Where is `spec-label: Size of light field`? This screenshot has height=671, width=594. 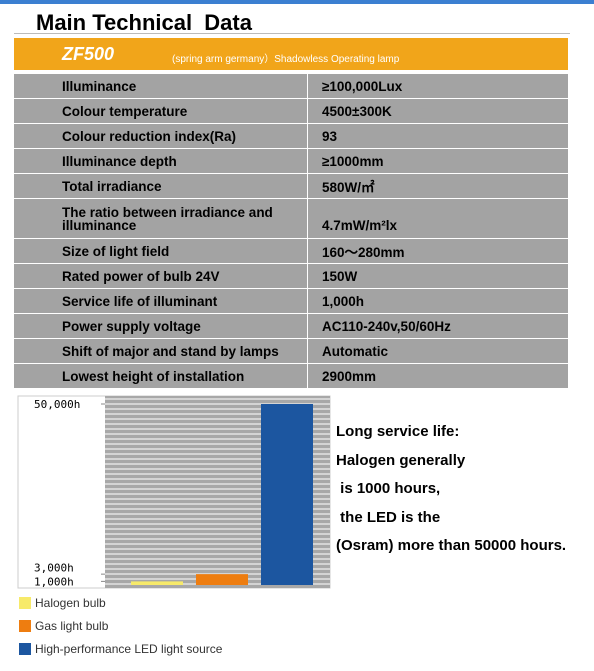 spec-label: Size of light field is located at coordinates (116, 251).